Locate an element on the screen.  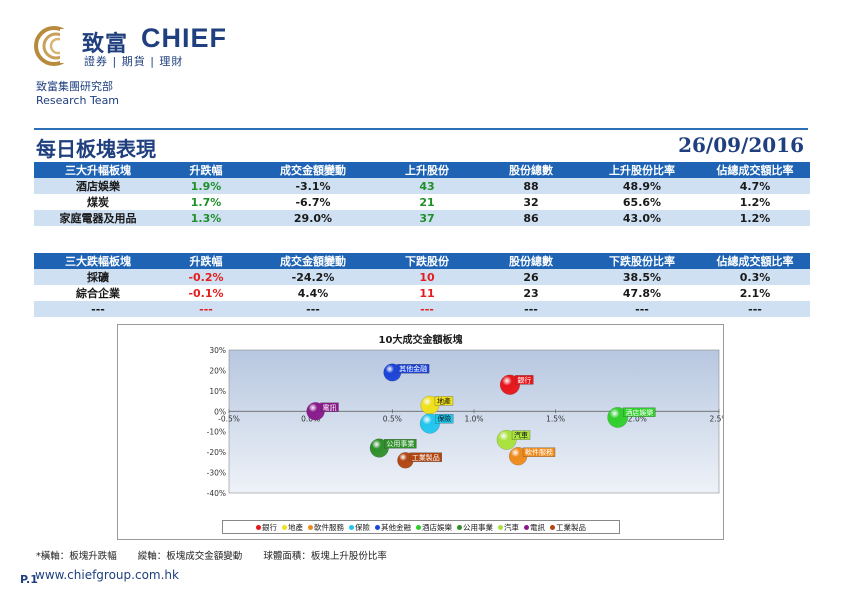
svg-text: 銀行 is located at coordinates (524, 379).